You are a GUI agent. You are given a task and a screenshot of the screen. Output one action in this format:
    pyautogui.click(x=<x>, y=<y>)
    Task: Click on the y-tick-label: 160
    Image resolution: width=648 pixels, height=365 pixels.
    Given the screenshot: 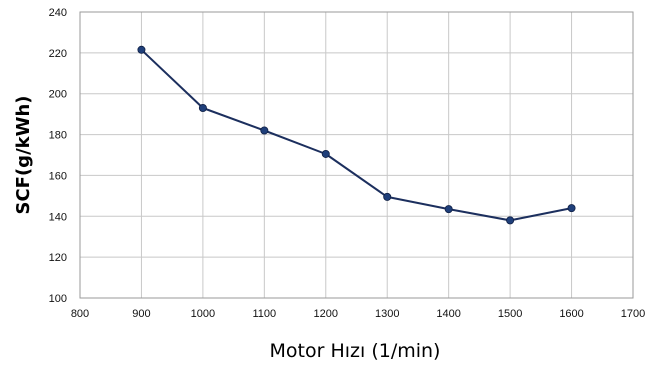 What is the action you would take?
    pyautogui.click(x=58, y=176)
    